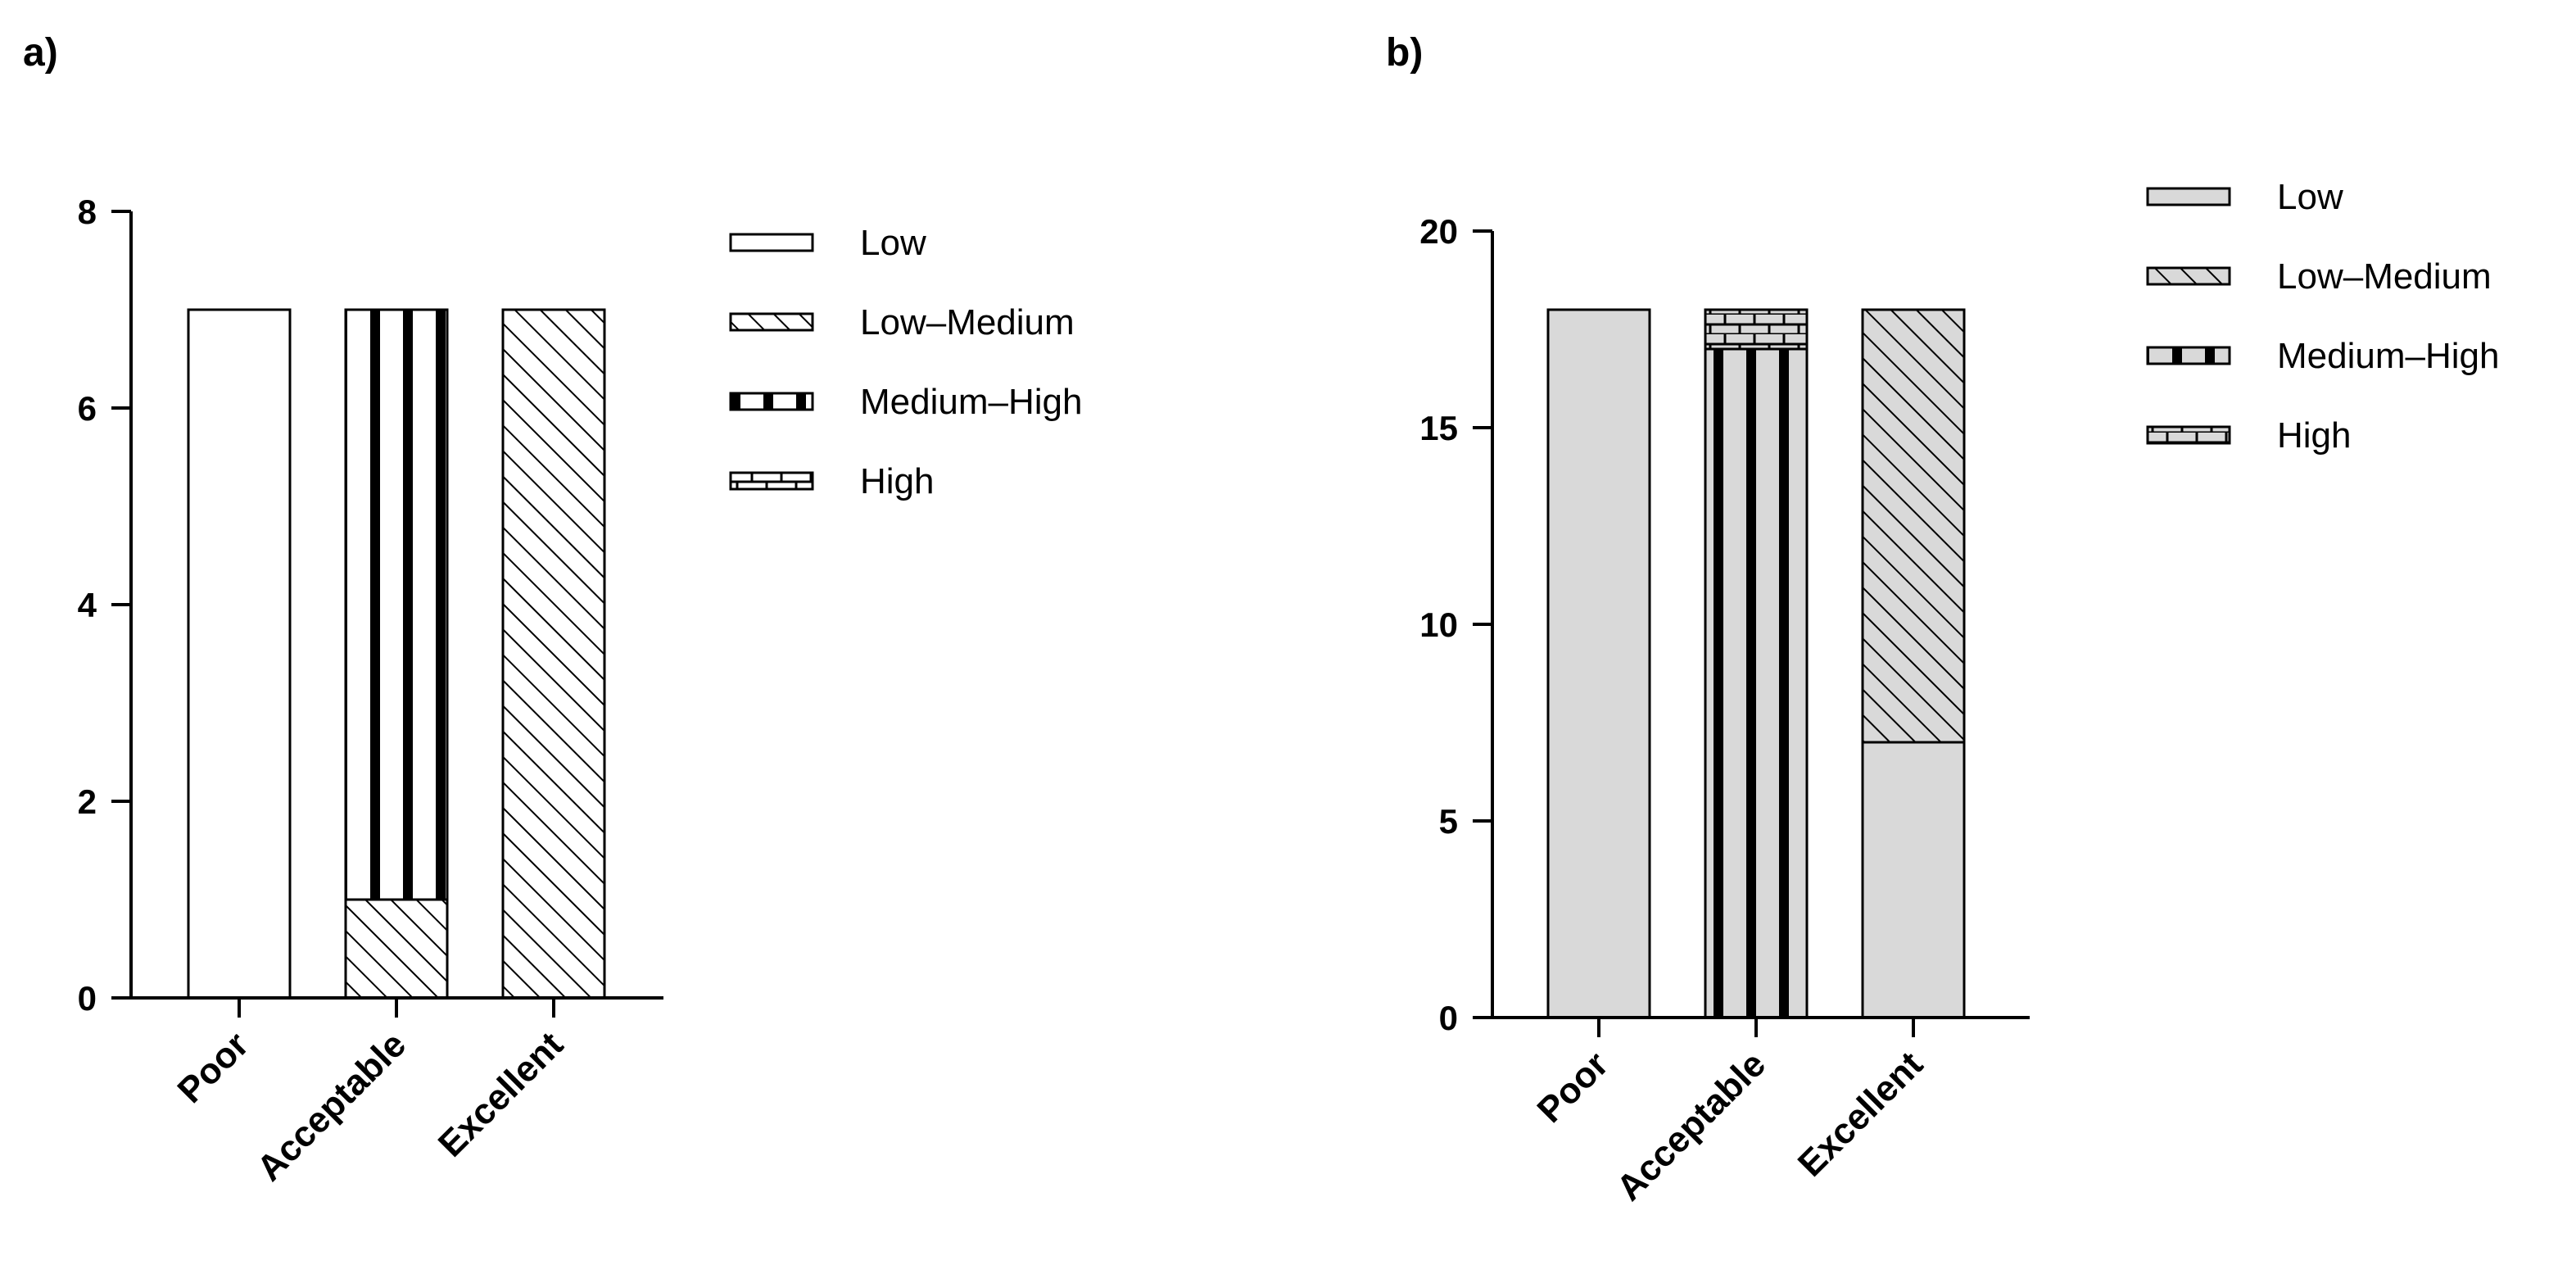 The image size is (2576, 1274). I want to click on y-tick-label: 4, so click(87, 605).